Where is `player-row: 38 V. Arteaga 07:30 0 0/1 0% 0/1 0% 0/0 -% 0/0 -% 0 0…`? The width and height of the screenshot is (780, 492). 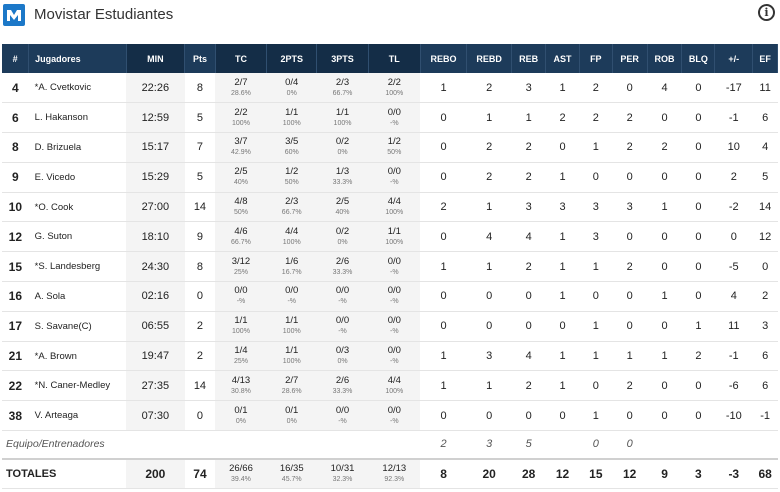 player-row: 38 V. Arteaga 07:30 0 0/1 0% 0/1 0% 0/0 -% 0/0 -% 0 0… is located at coordinates (390, 416).